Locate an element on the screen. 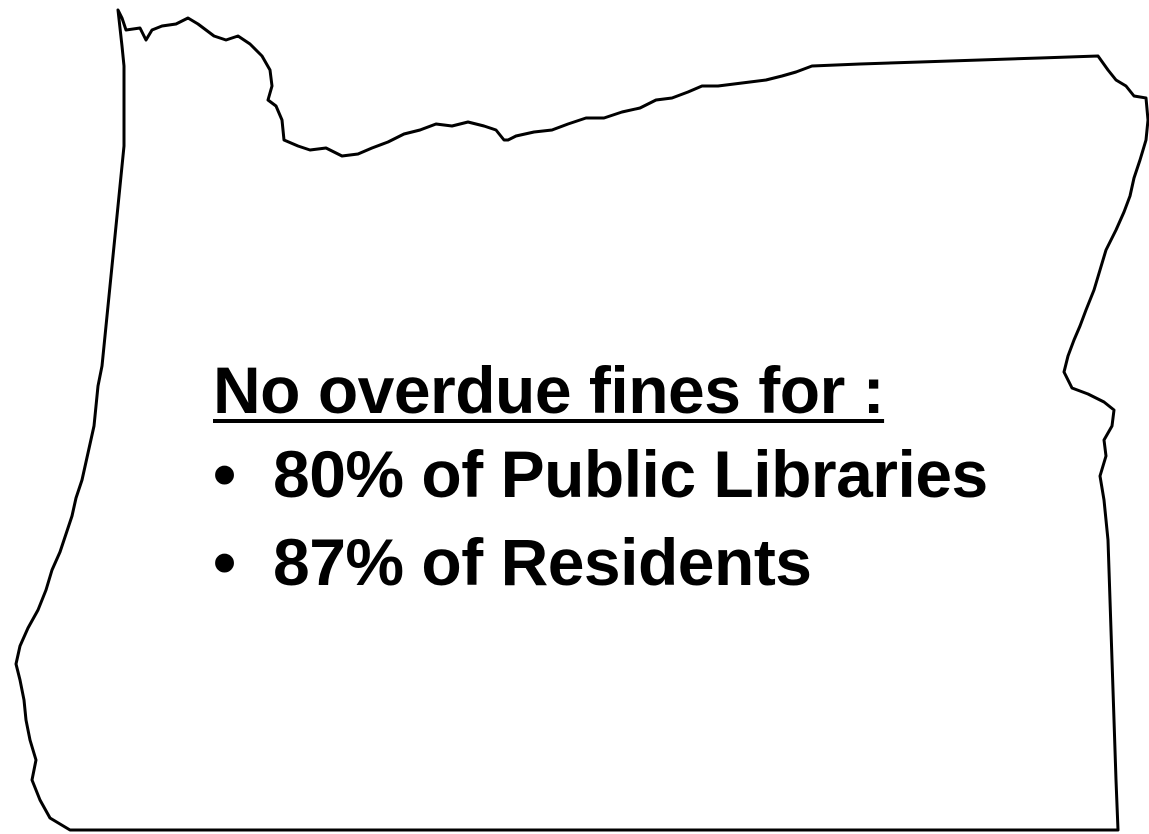 This screenshot has width=1149, height=834. stat-text-public-libraries: 80% of Public Libraries is located at coordinates (630, 474).